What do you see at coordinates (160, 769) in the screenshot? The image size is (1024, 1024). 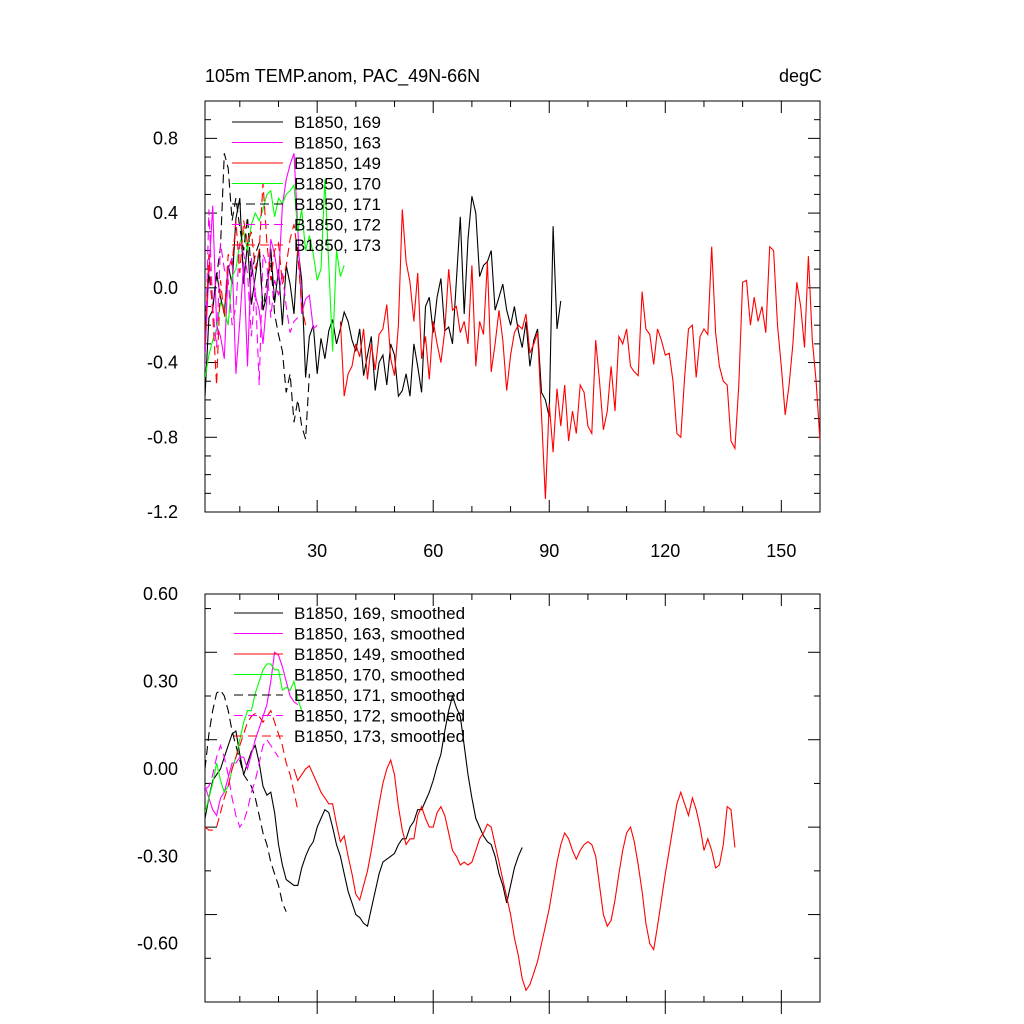 I see `y-tick-label: 0.00` at bounding box center [160, 769].